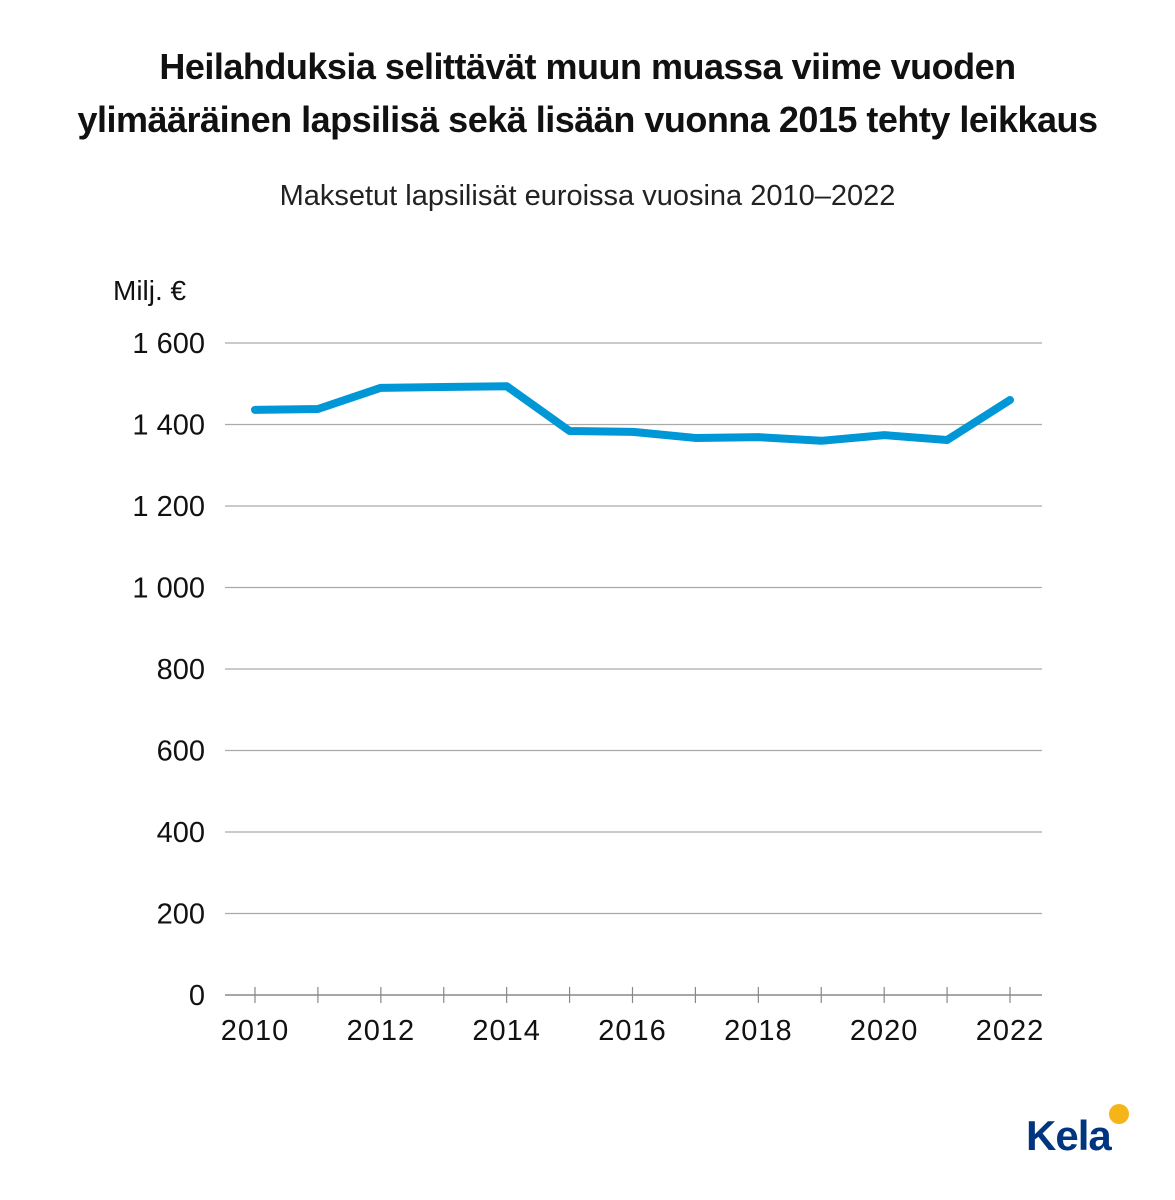 The width and height of the screenshot is (1175, 1200). What do you see at coordinates (1119, 1114) in the screenshot?
I see `kela-logo-mark` at bounding box center [1119, 1114].